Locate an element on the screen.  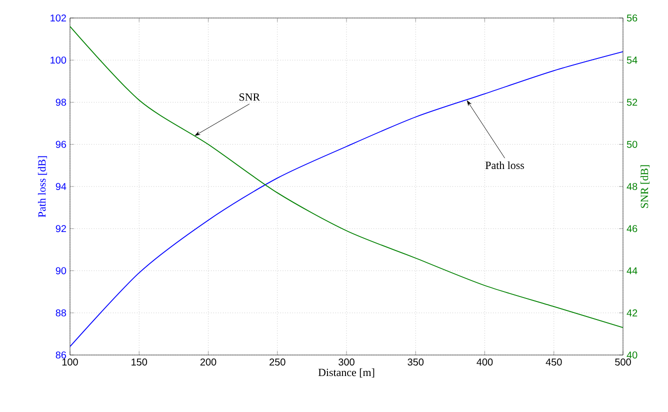
x-tick-label: 250 is located at coordinates (278, 362).